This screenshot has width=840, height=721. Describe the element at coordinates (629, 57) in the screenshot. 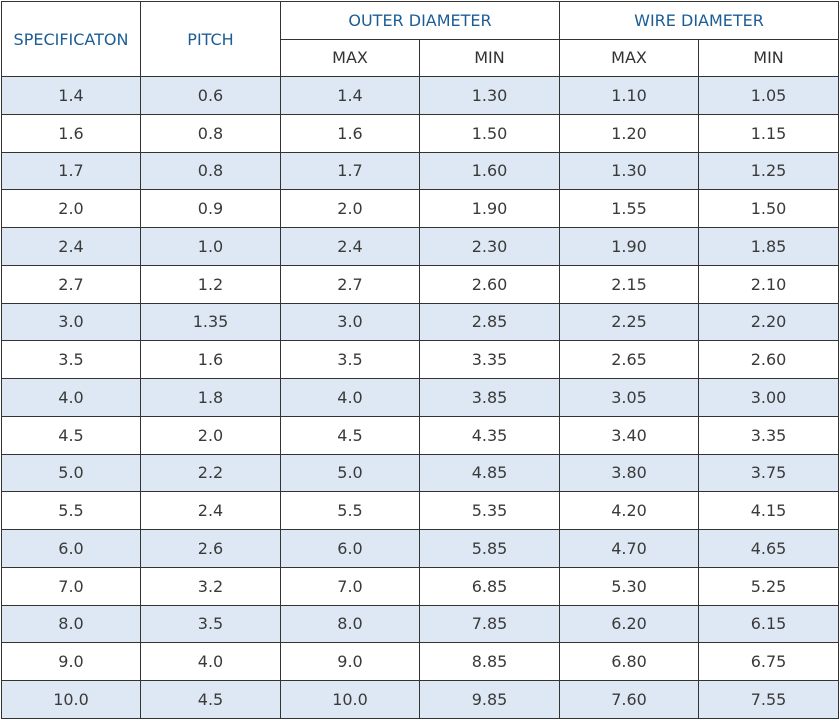

I see `wire-diameter-max-header: MAX` at that location.